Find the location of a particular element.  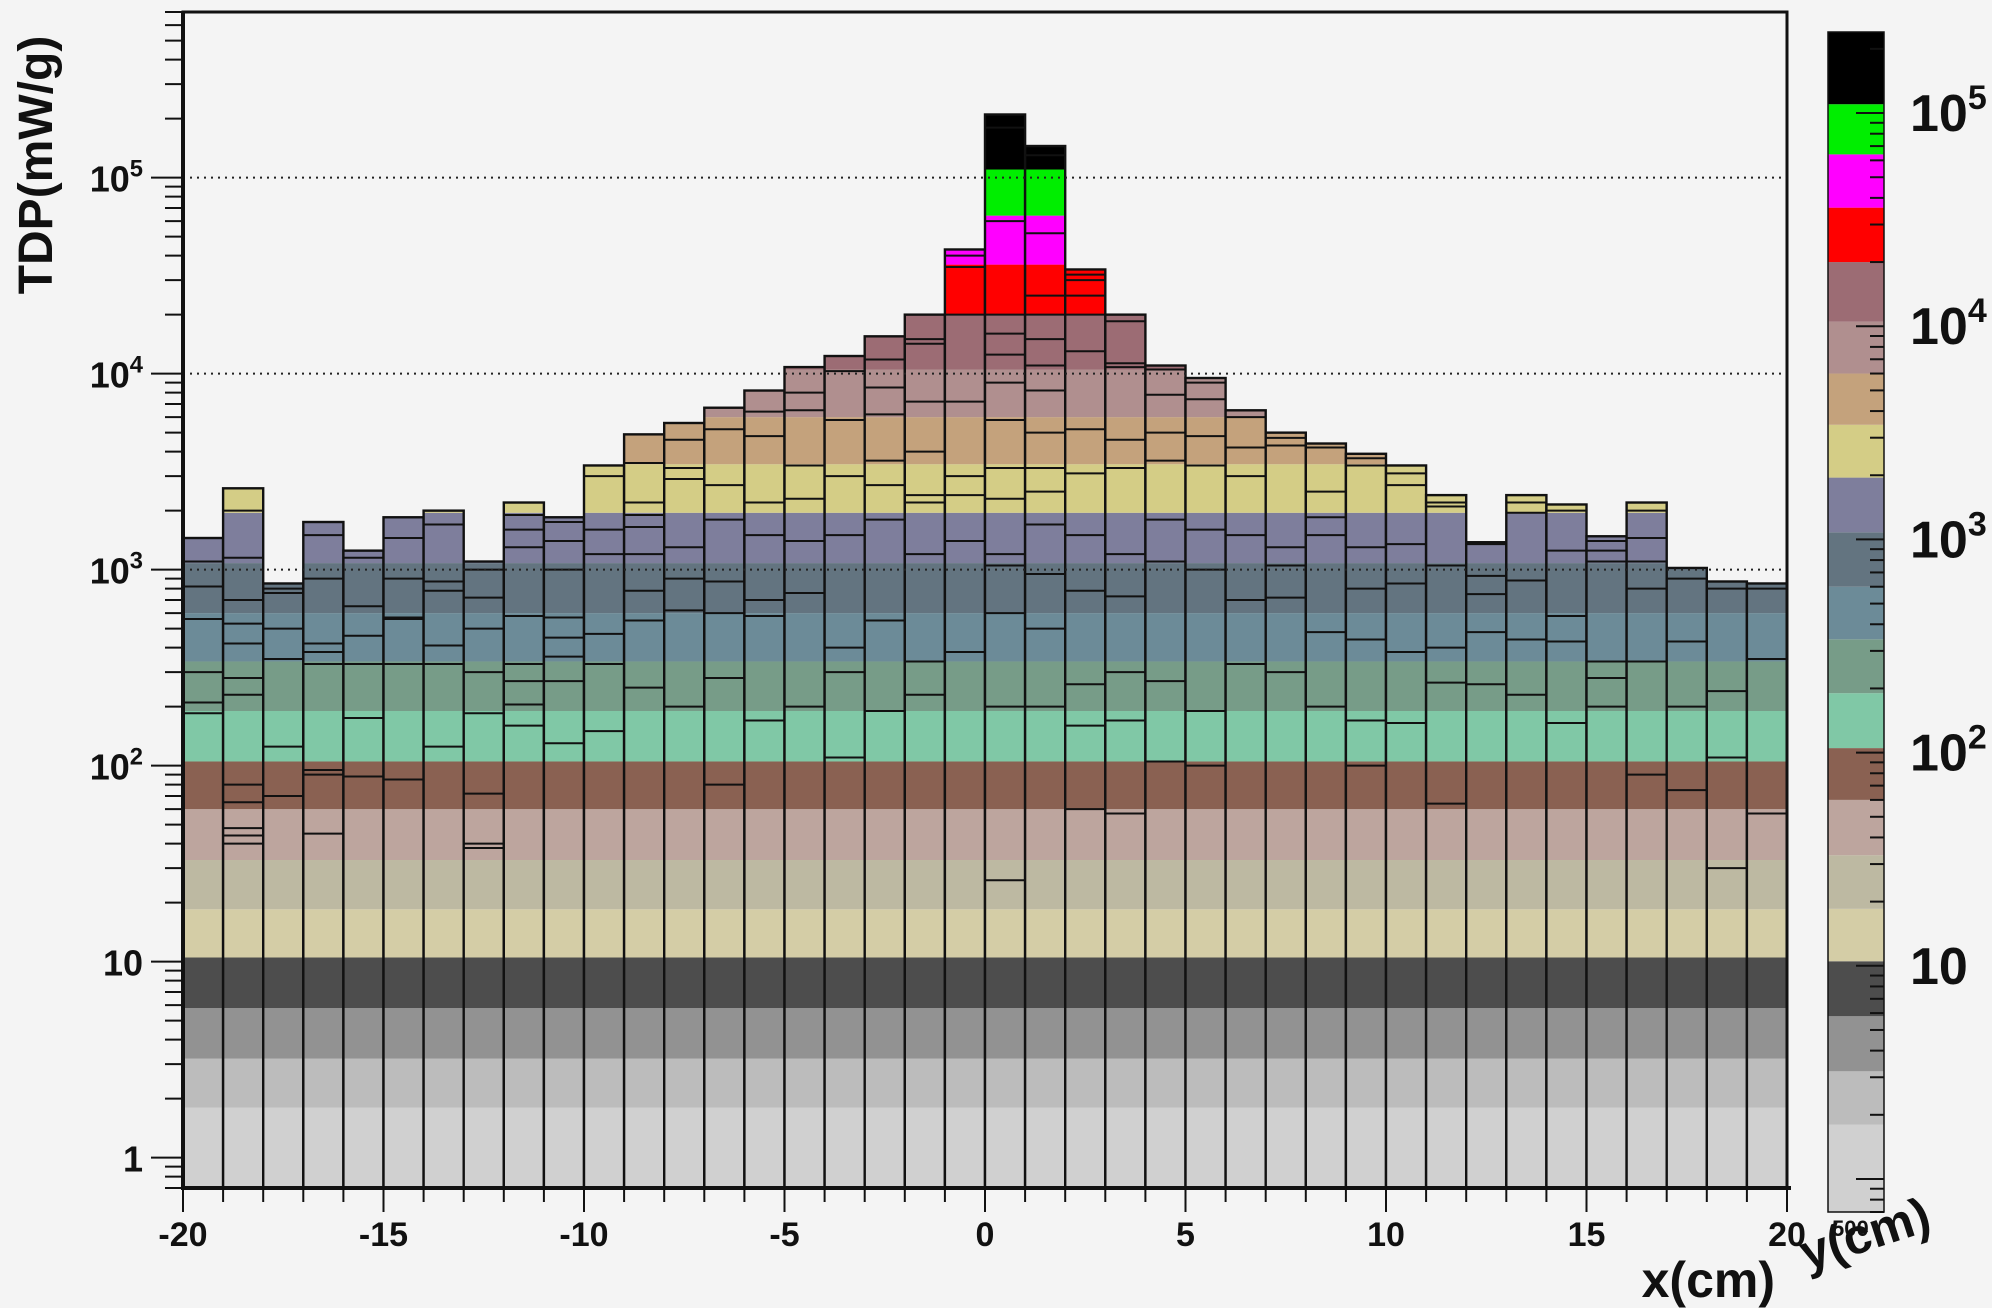

colorbar-frame is located at coordinates (1856, 622).